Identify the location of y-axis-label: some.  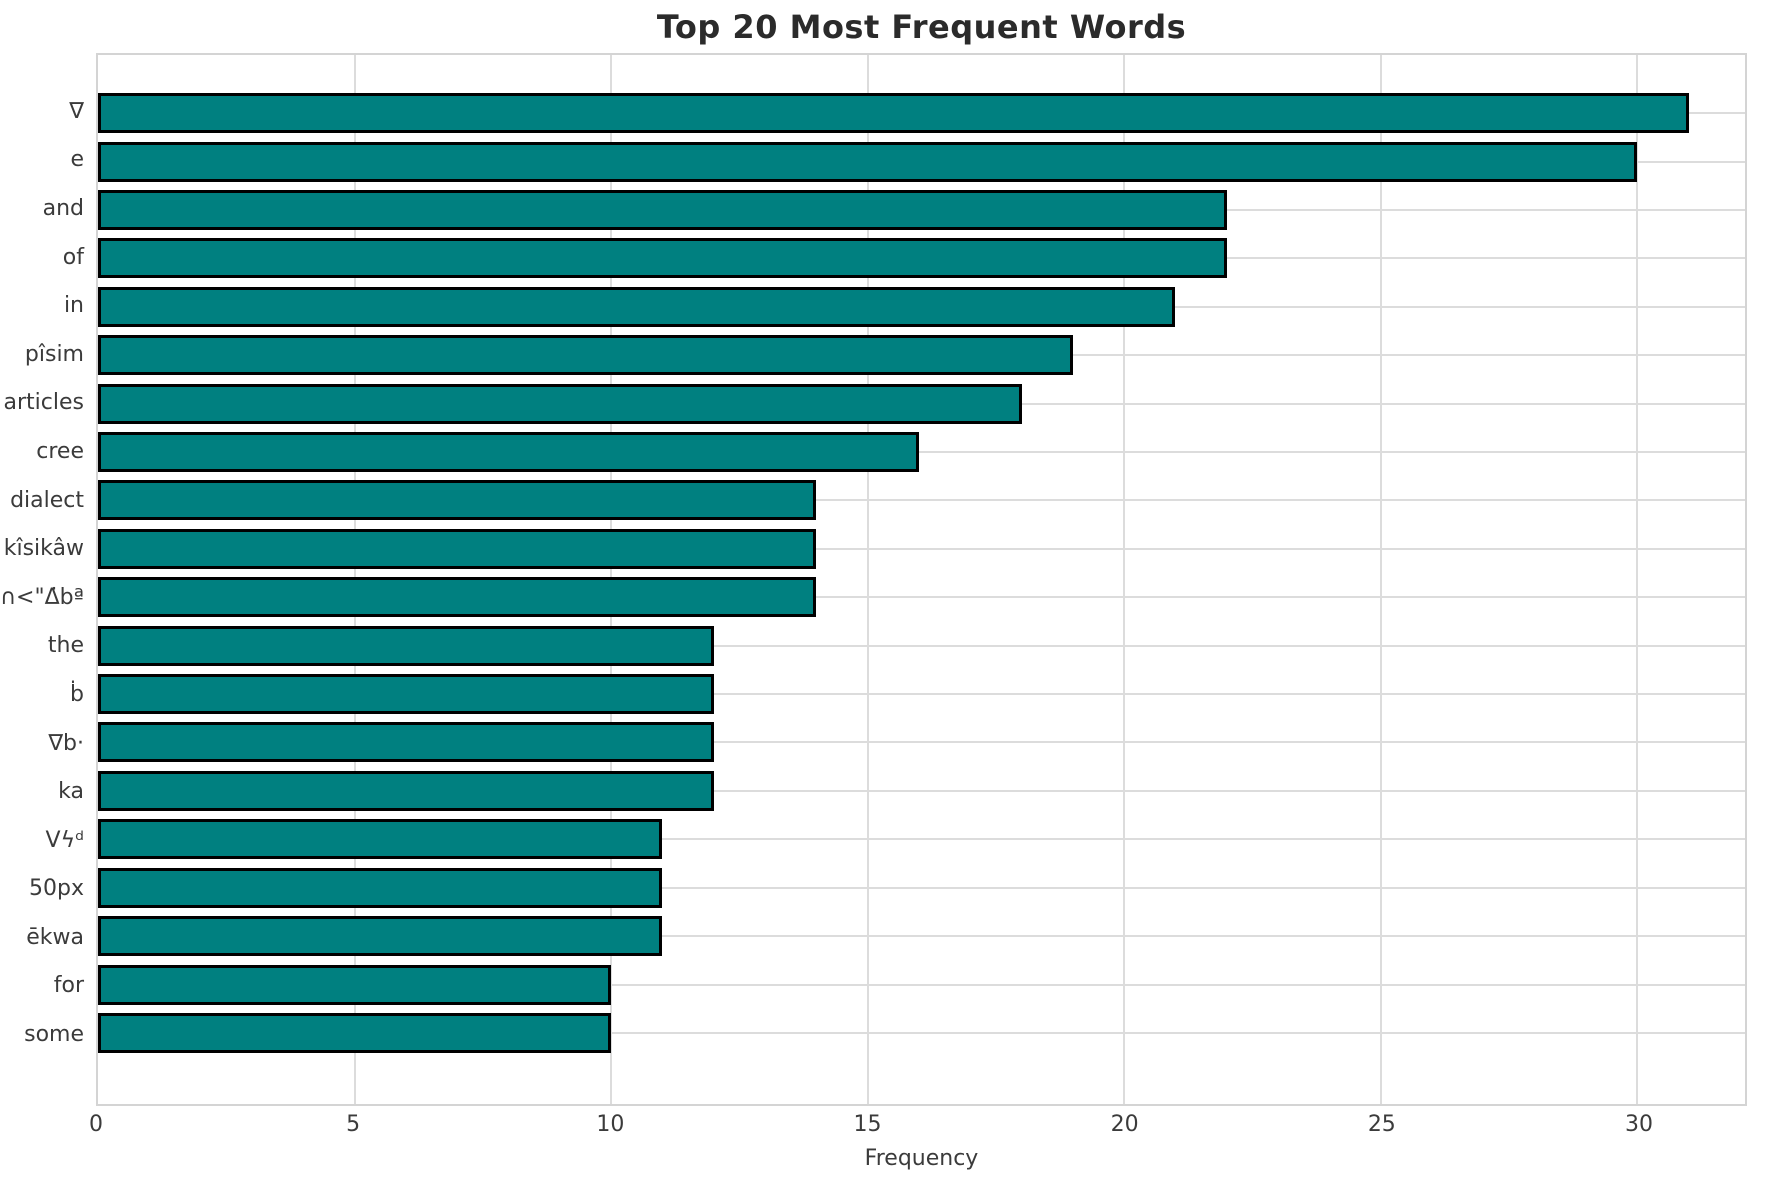
(54, 1035).